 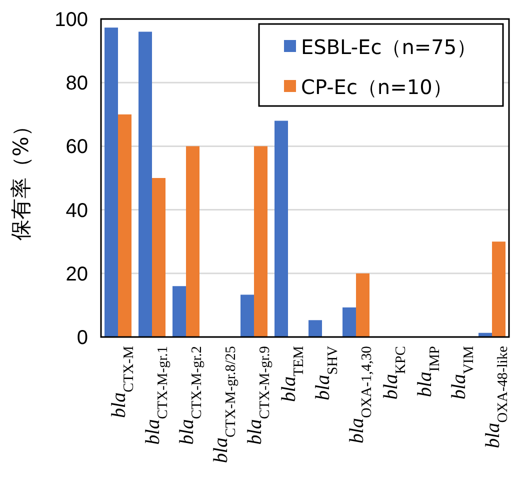 I want to click on y-tick-label: 100, so click(x=71, y=20).